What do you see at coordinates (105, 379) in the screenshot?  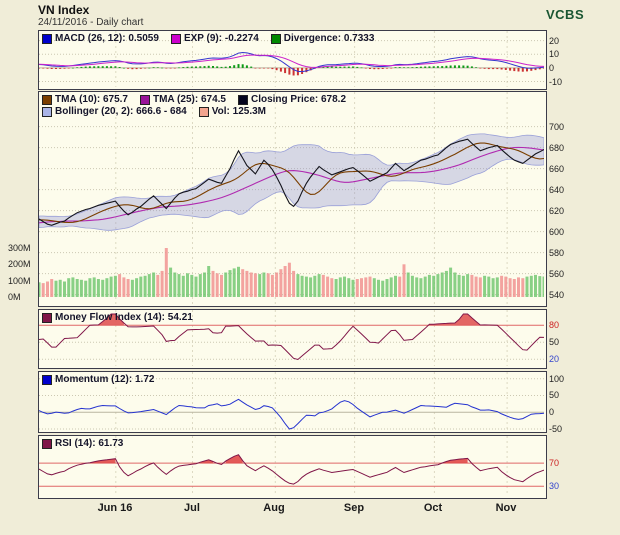 I see `legend-label: Momentum (12): 1.72` at bounding box center [105, 379].